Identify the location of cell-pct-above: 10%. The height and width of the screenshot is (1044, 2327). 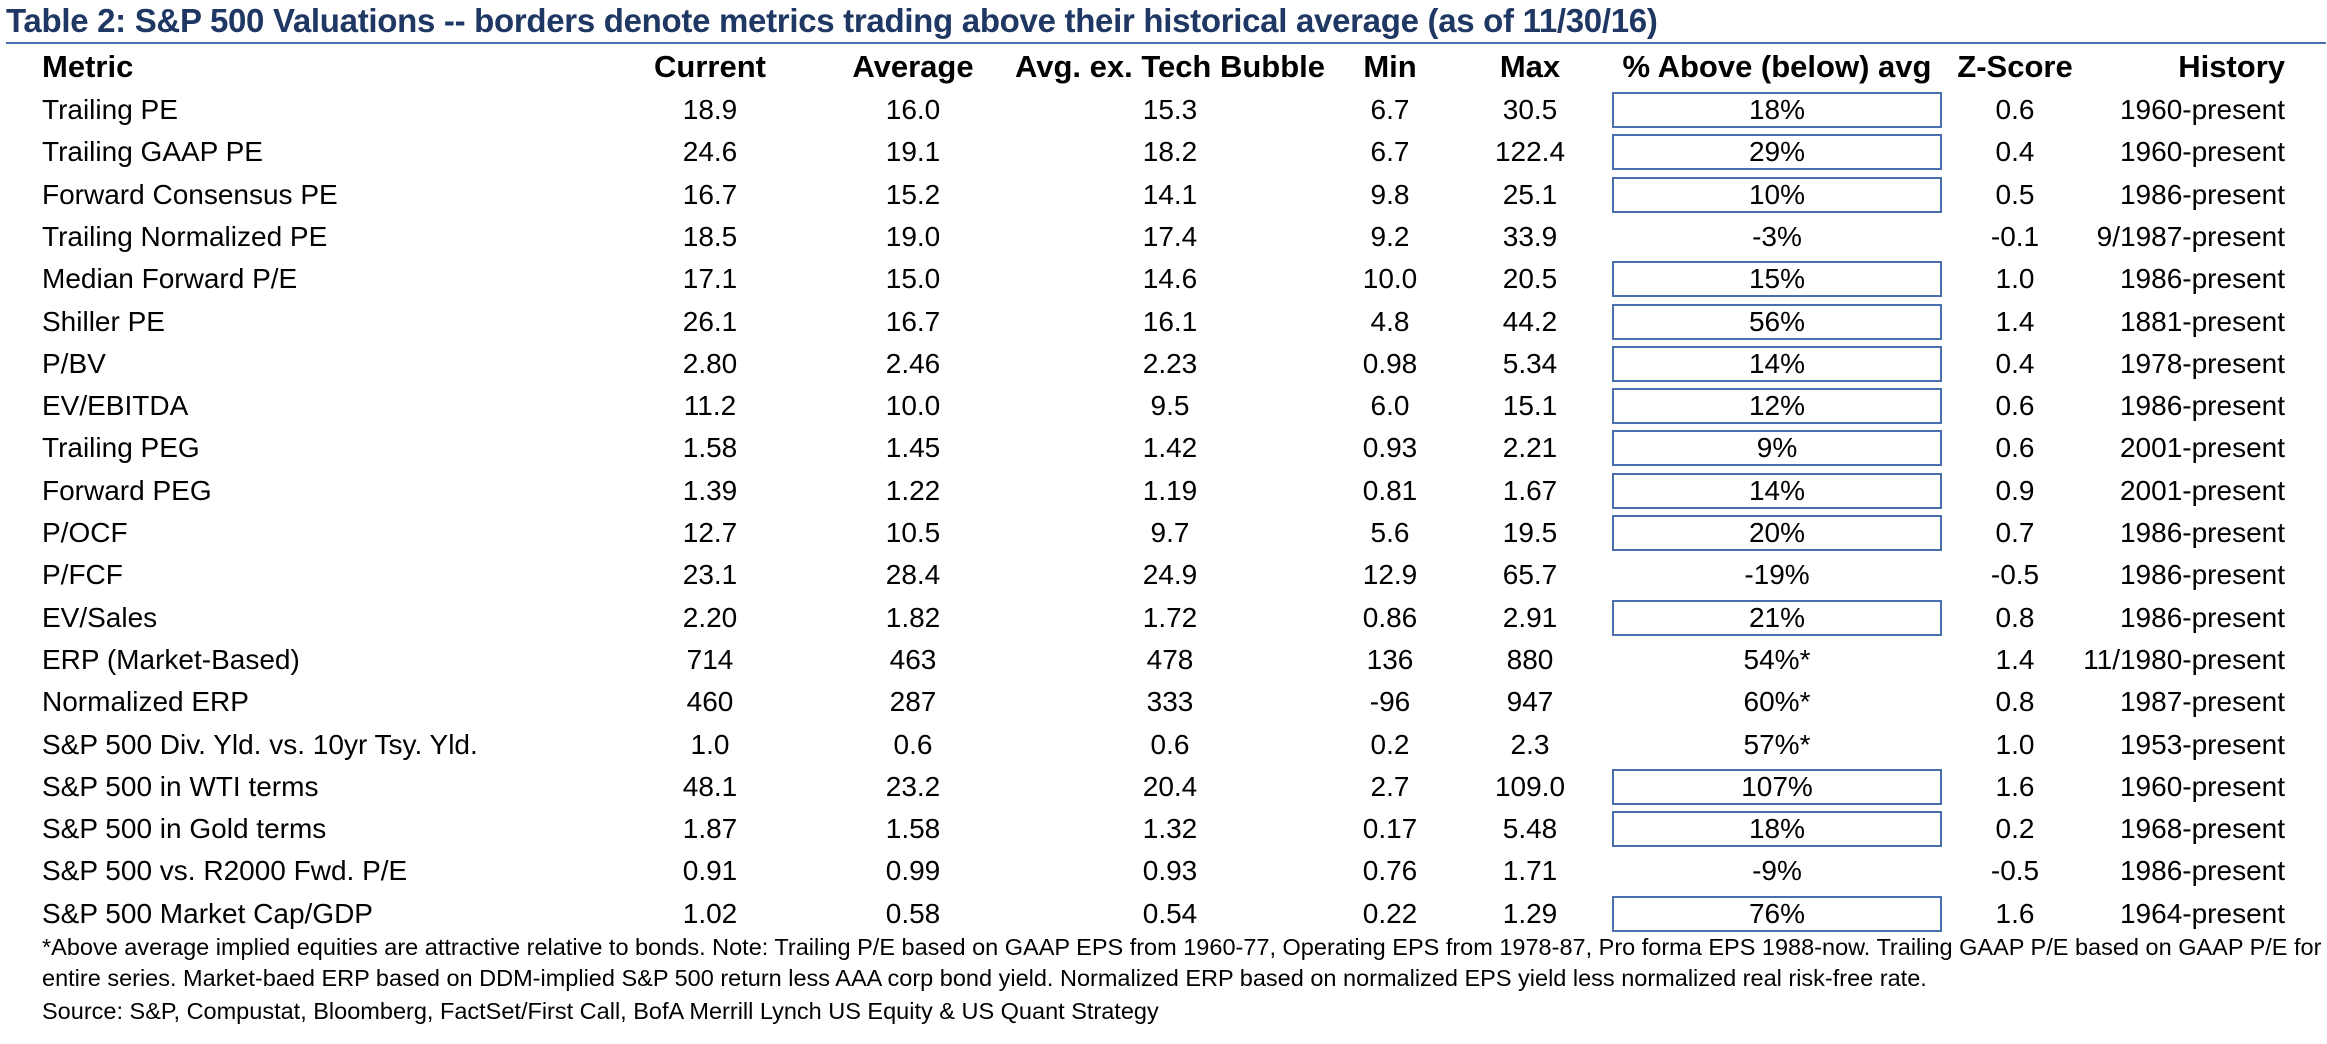
(1777, 194).